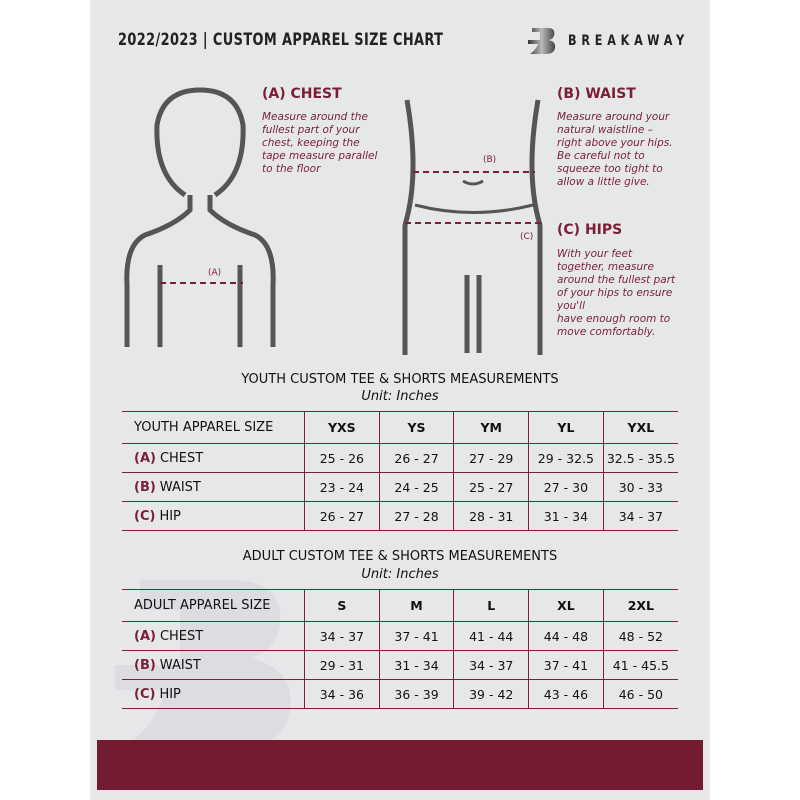 The width and height of the screenshot is (800, 800). Describe the element at coordinates (400, 574) in the screenshot. I see `adult-unit: Unit: Inches` at that location.